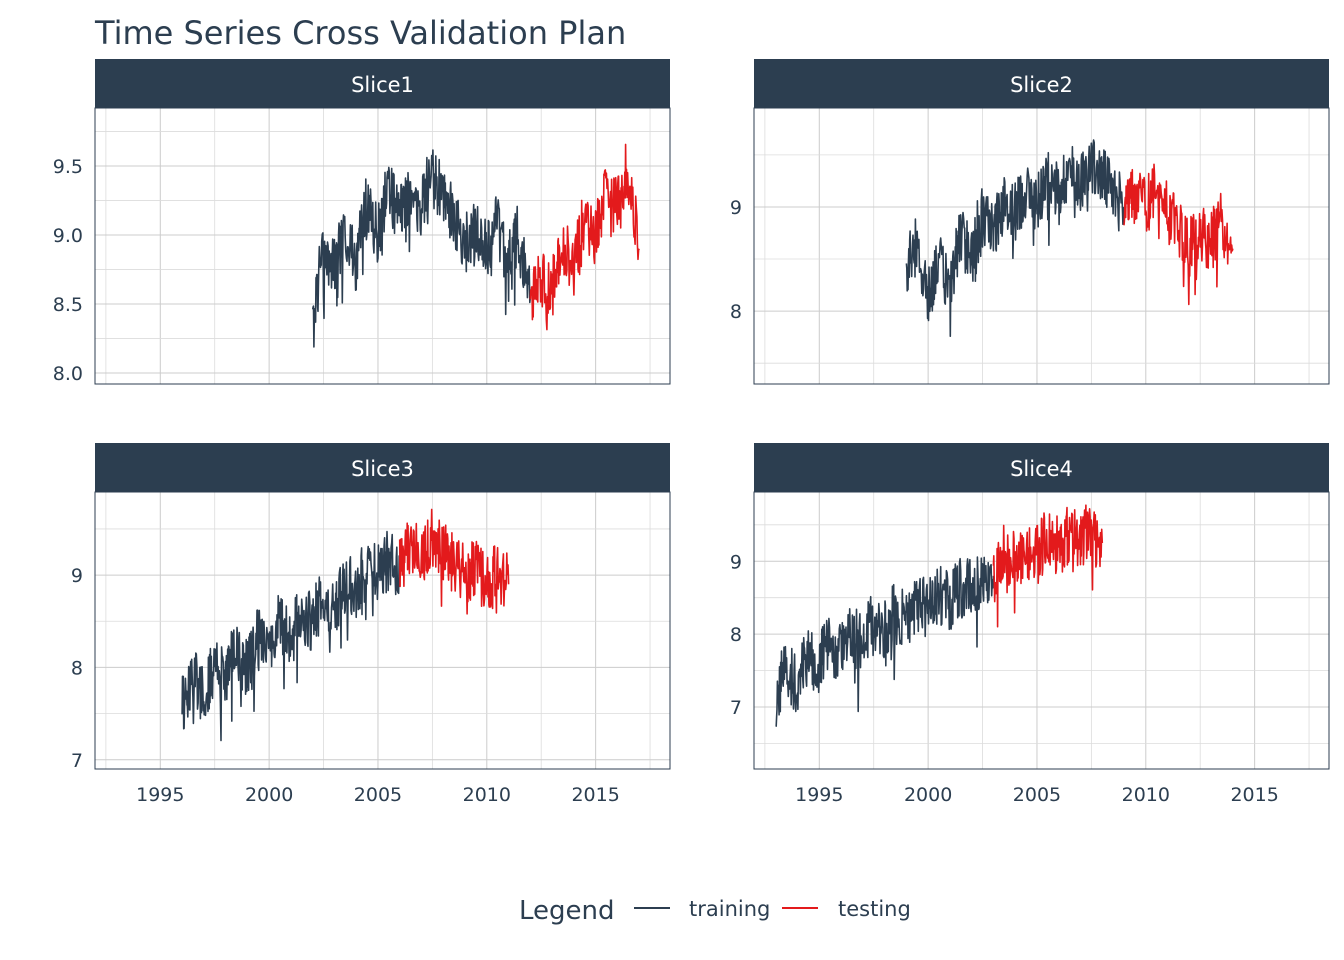 This screenshot has height=960, width=1344. Describe the element at coordinates (874, 909) in the screenshot. I see `legend-label-testing: testing` at that location.